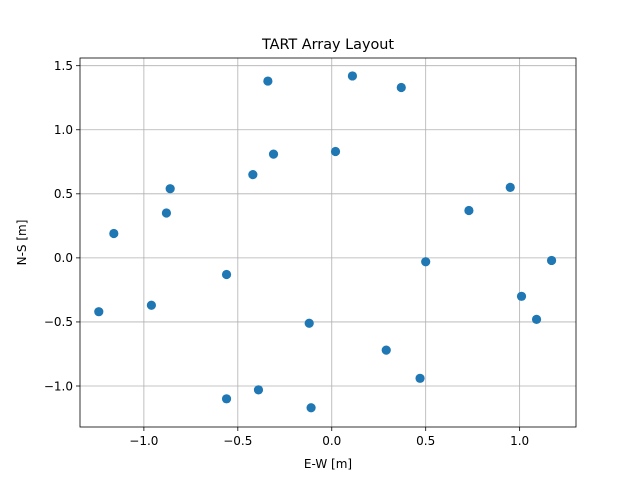  I want to click on x-axis-ticks: −1.0 −0.5 0.0 0.5 1.0, so click(329, 437).